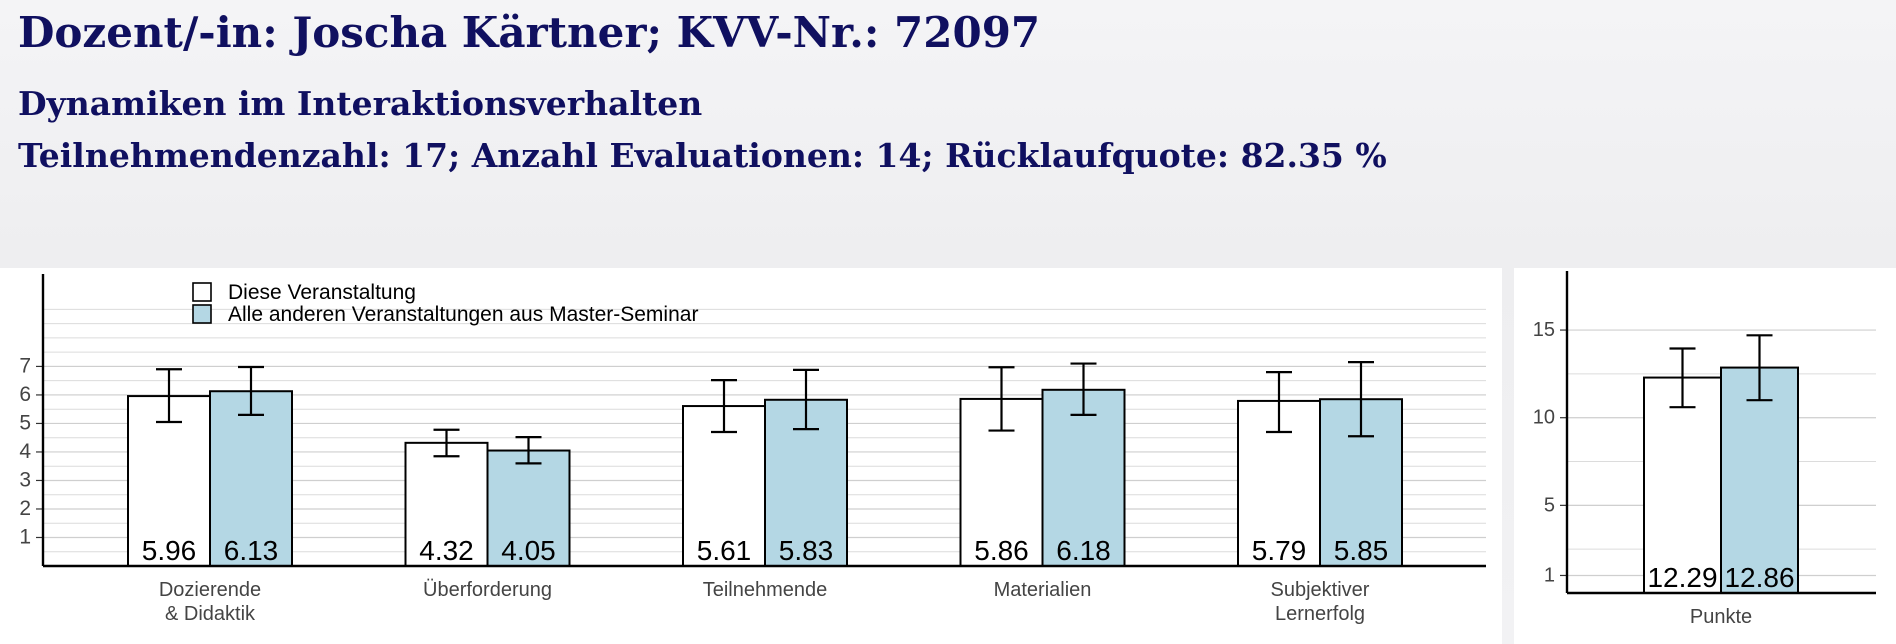  I want to click on value-label: 5.83, so click(806, 550).